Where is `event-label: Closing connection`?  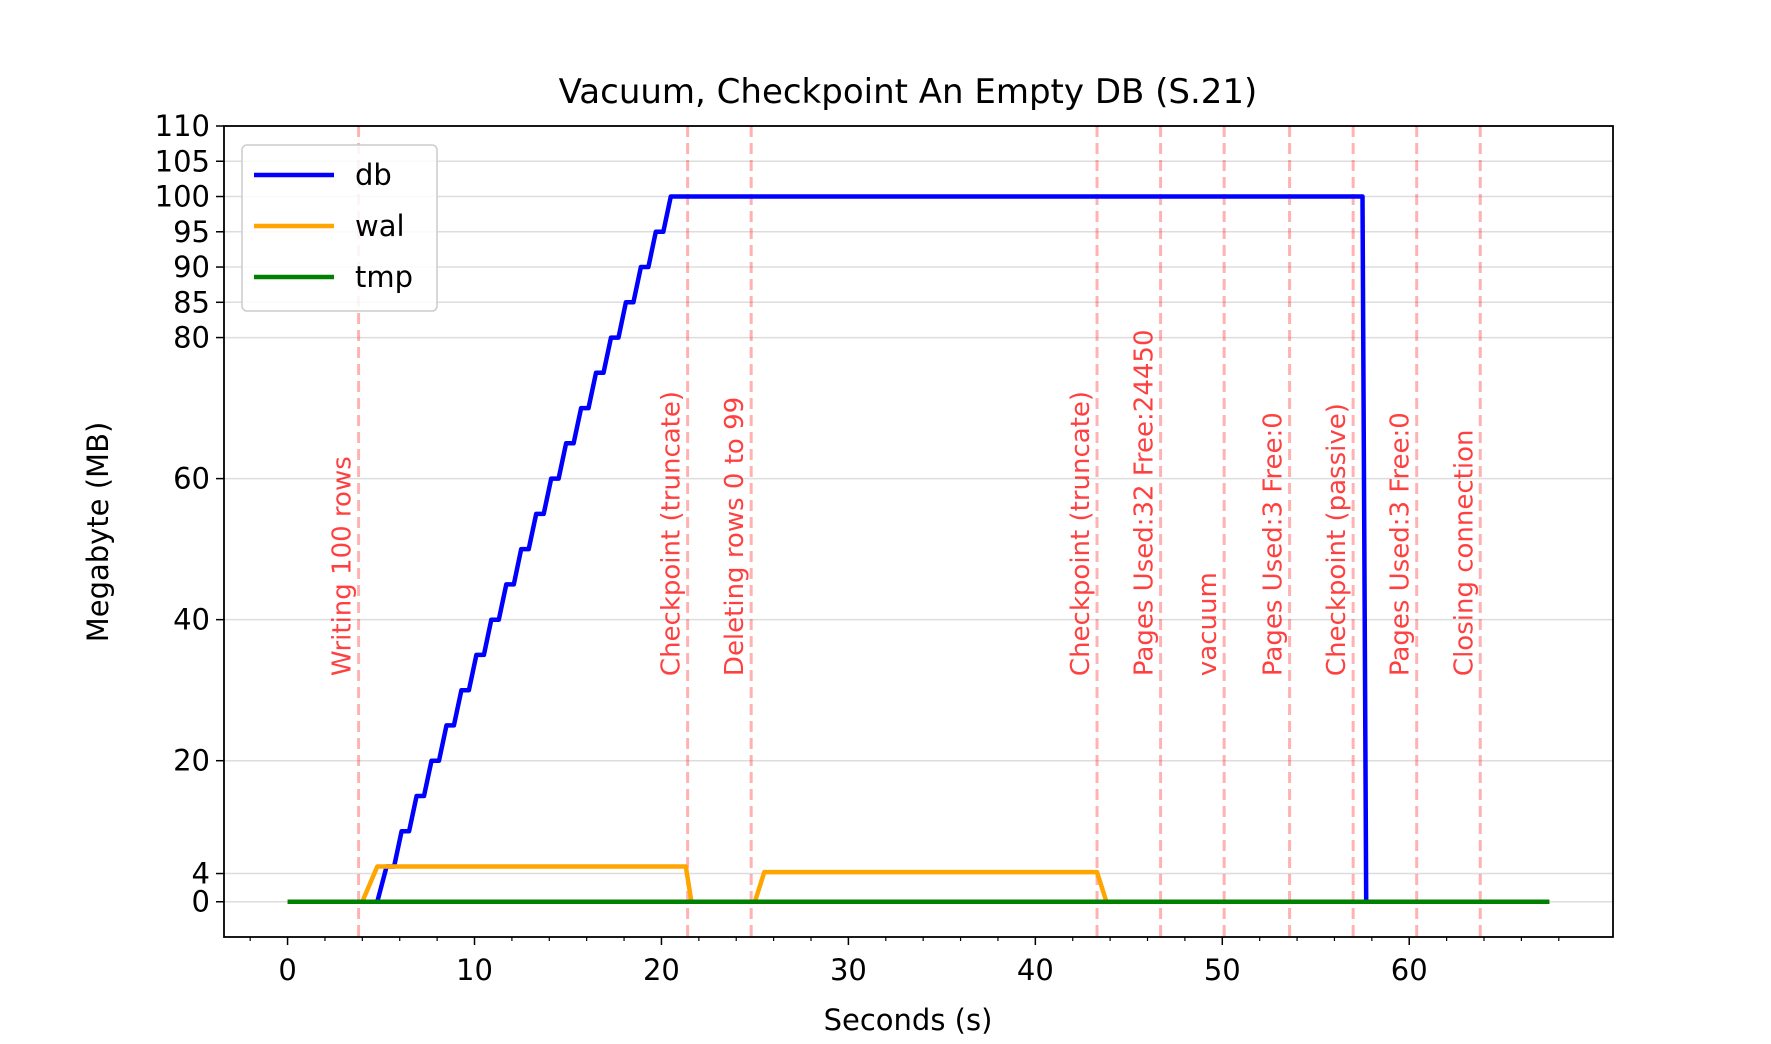 event-label: Closing connection is located at coordinates (1464, 553).